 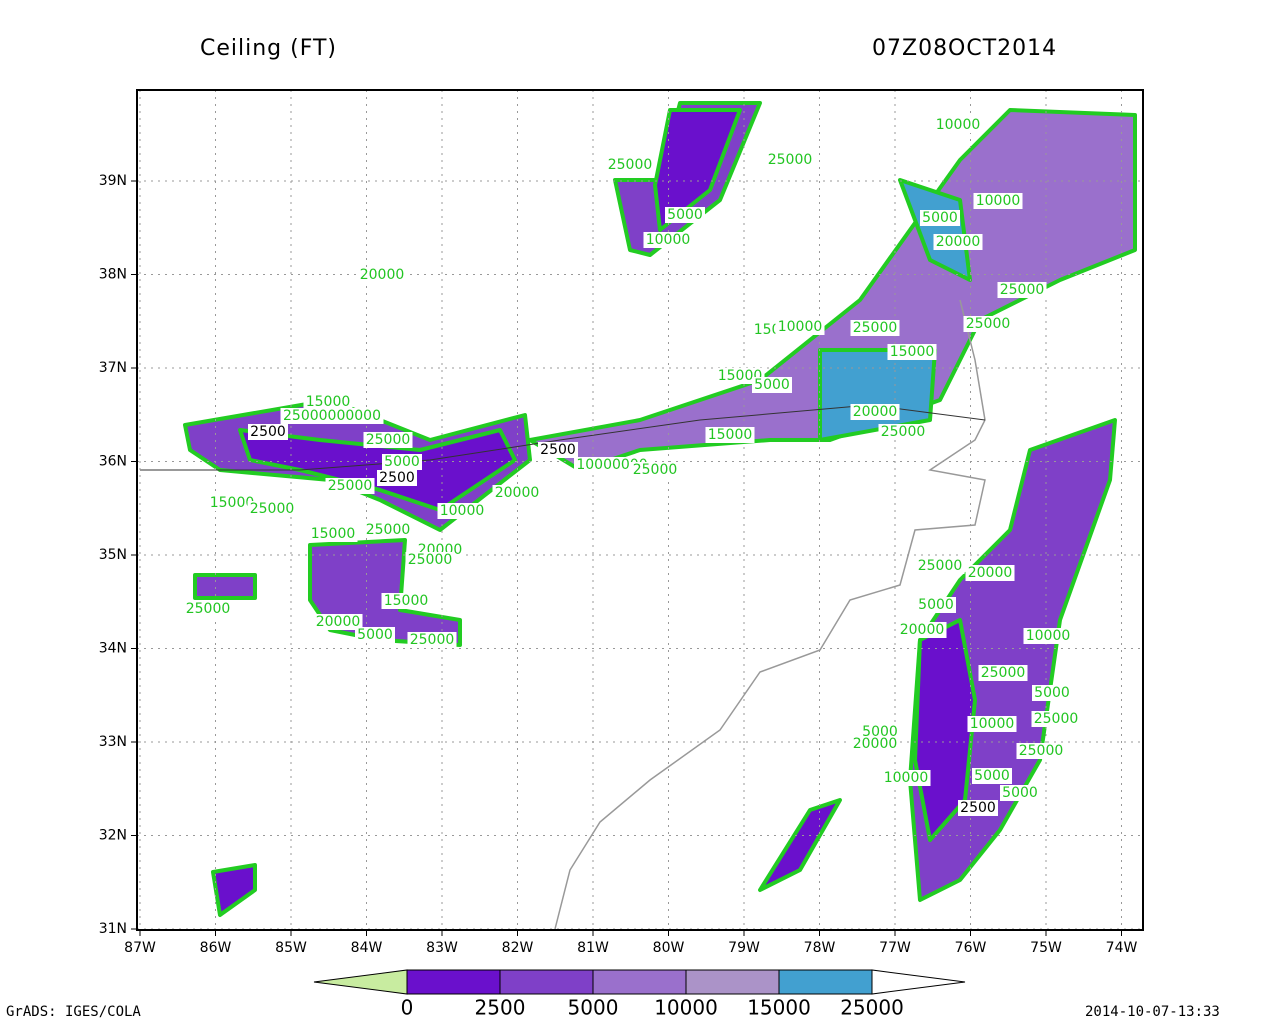 What do you see at coordinates (113, 836) in the screenshot?
I see `y-tick-label: 32N` at bounding box center [113, 836].